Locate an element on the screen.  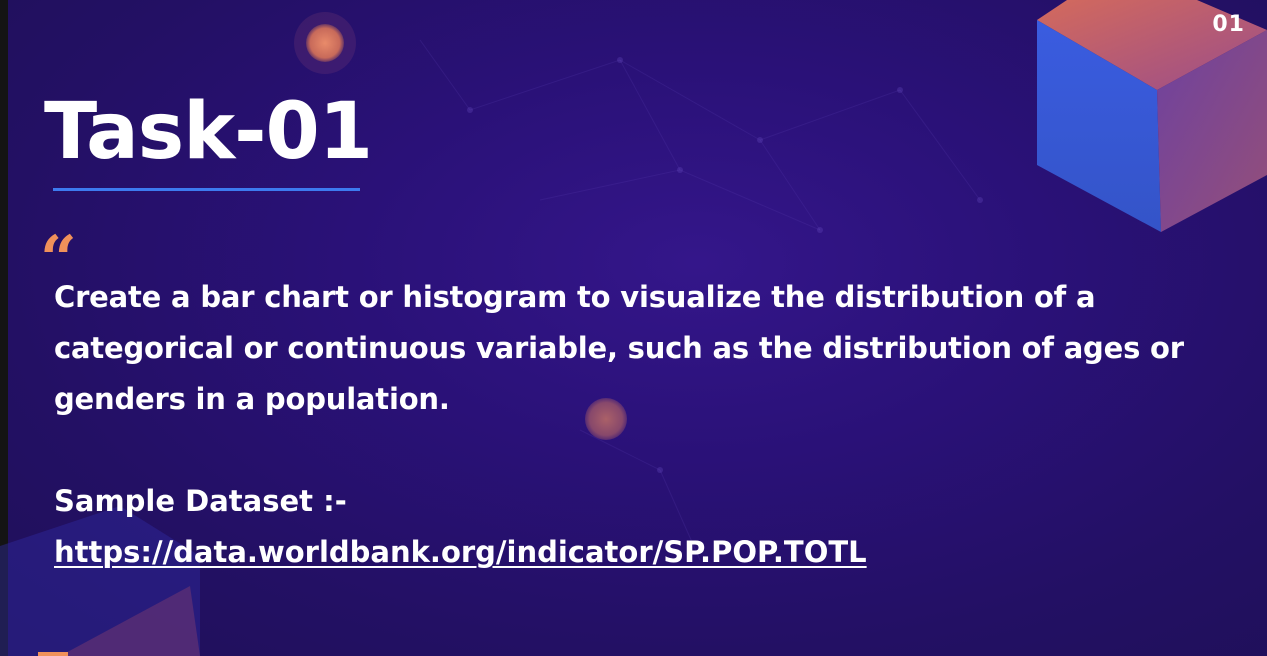
window-edge is located at coordinates (4, 328).